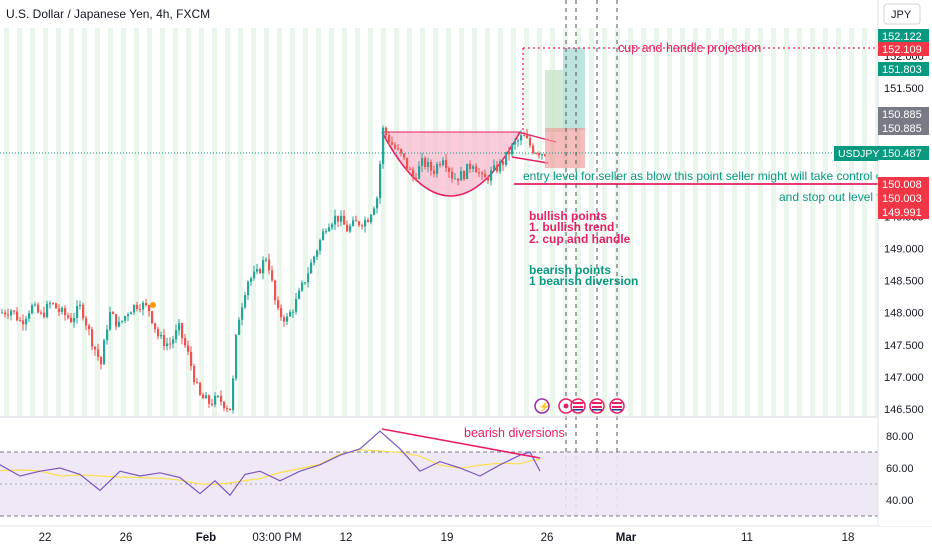  Describe the element at coordinates (904, 346) in the screenshot. I see `price-tick-label: 147.500` at that location.